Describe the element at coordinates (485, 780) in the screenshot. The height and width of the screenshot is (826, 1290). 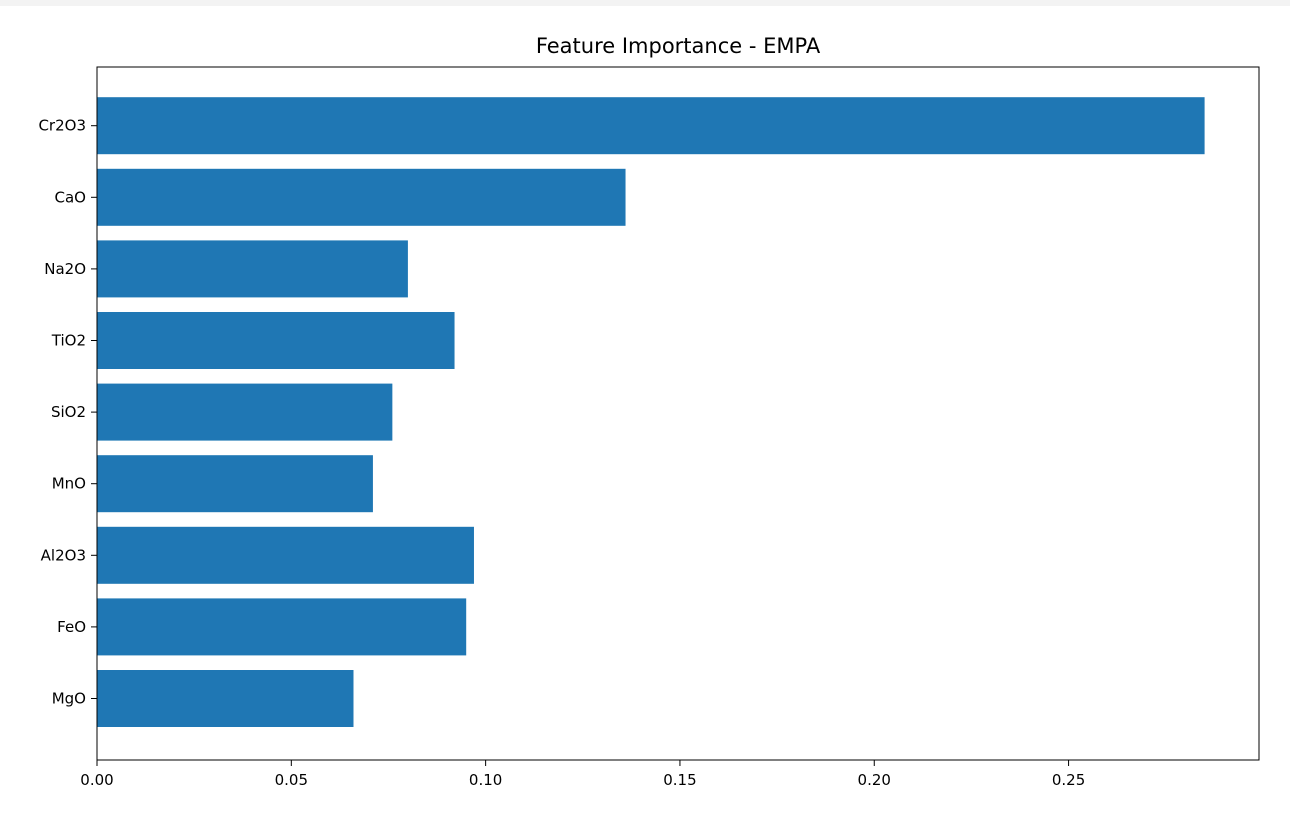
I see `x-tick-label: 0.10` at that location.